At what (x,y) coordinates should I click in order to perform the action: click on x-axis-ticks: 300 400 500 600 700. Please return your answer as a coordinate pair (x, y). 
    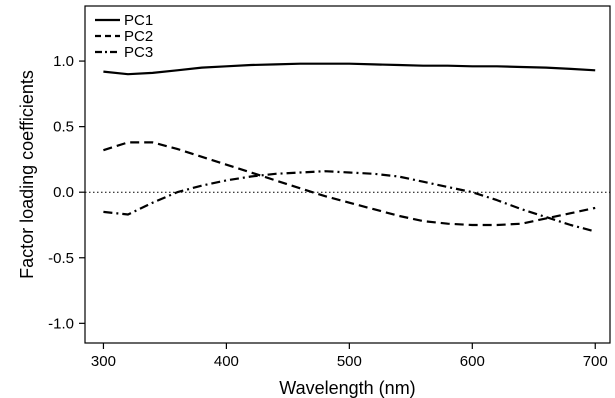
    Looking at the image, I should click on (349, 356).